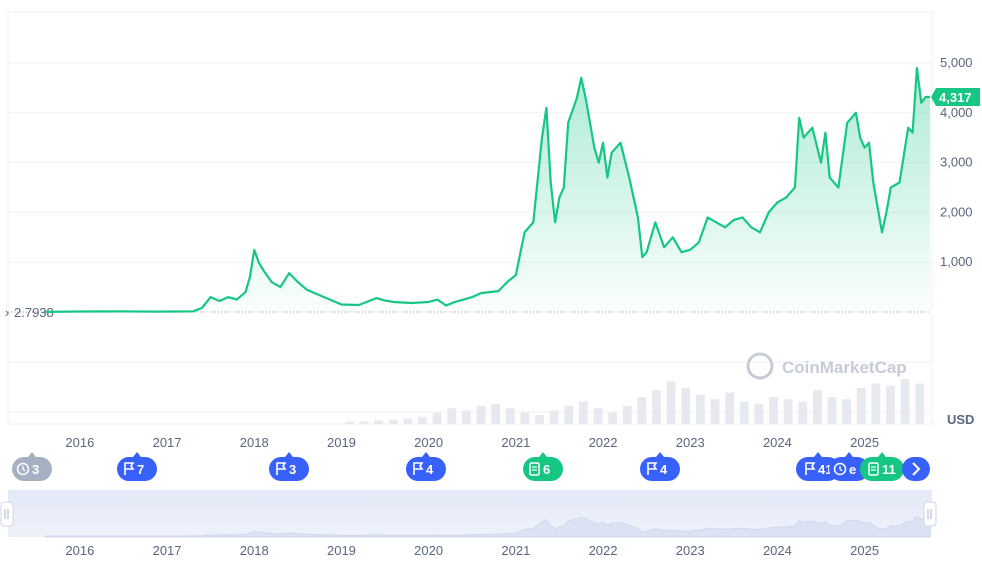 Image resolution: width=982 pixels, height=579 pixels. What do you see at coordinates (254, 442) in the screenshot?
I see `x-tick-label: 2018` at bounding box center [254, 442].